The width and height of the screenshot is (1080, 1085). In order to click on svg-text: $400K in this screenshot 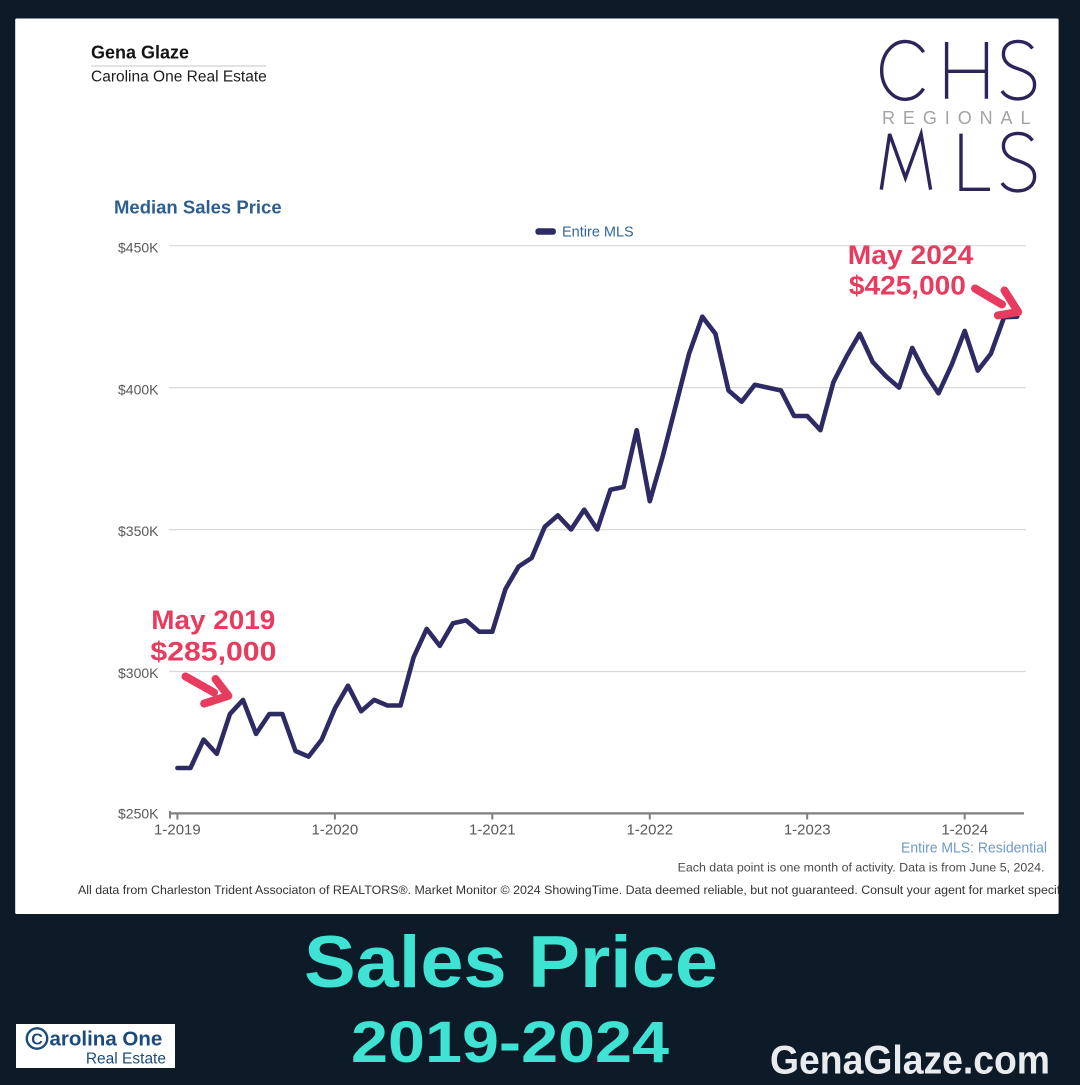, I will do `click(138, 389)`.